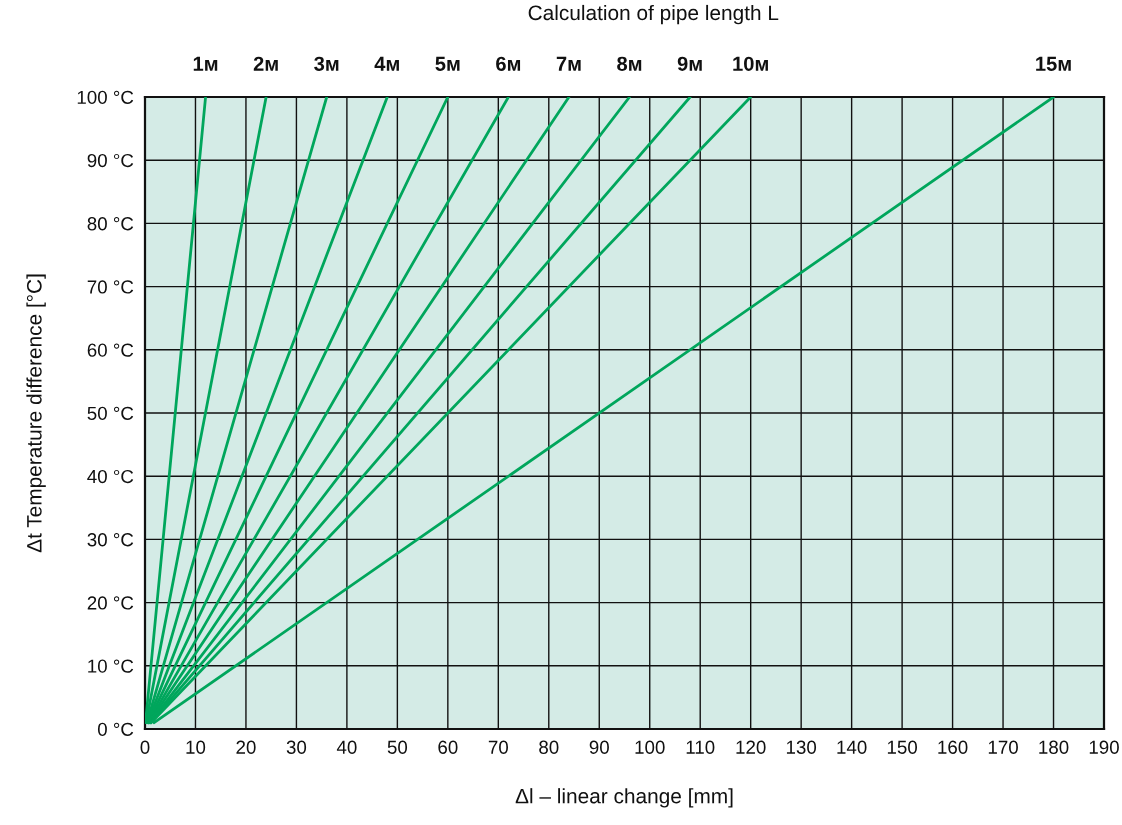  What do you see at coordinates (110, 603) in the screenshot?
I see `y-tick-label: 20 °C` at bounding box center [110, 603].